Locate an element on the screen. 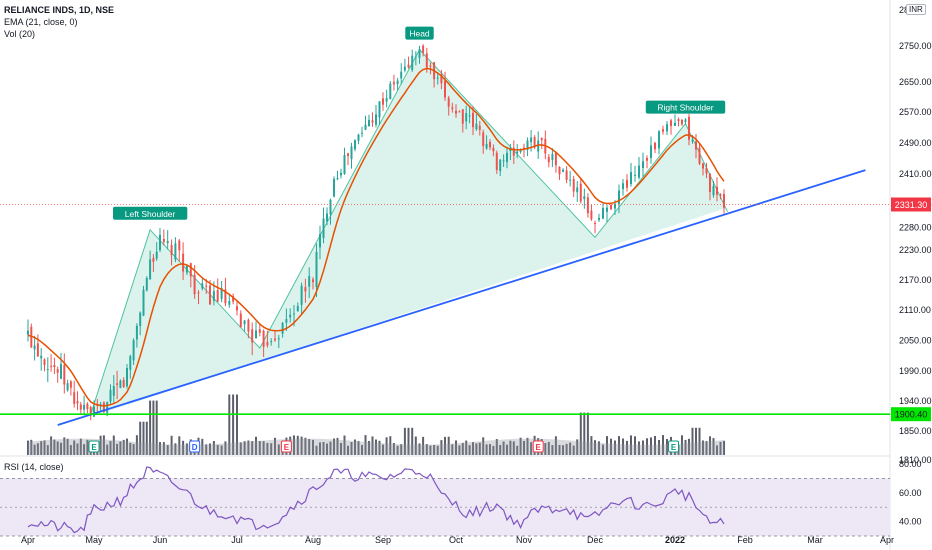  time-tick: Dec is located at coordinates (595, 540).